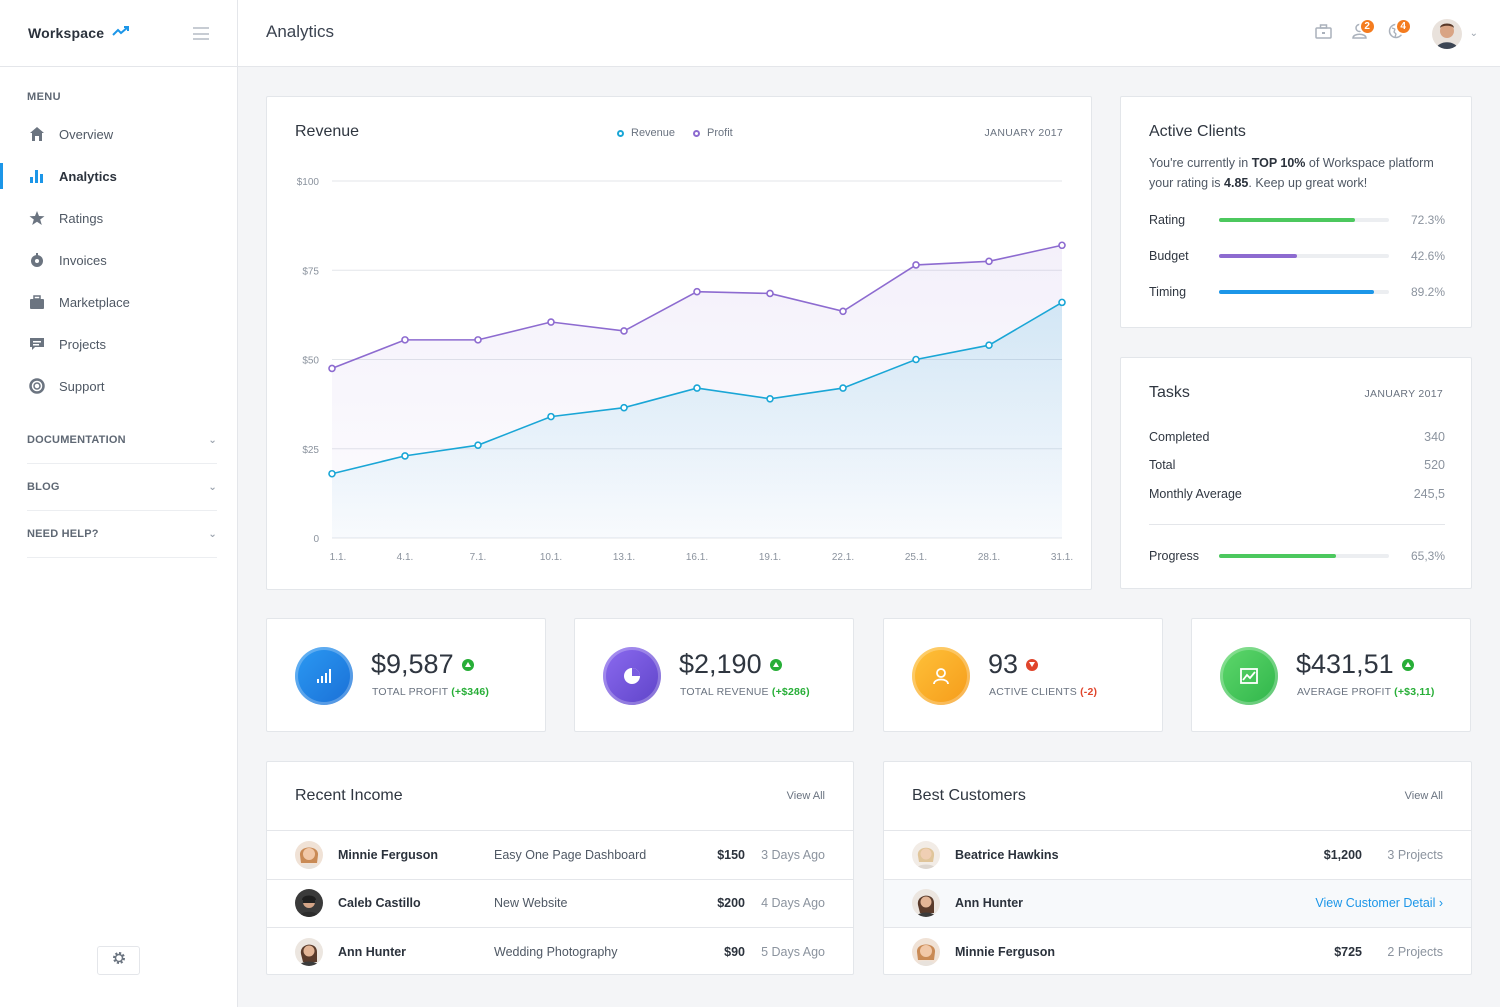 This screenshot has width=1500, height=1007. What do you see at coordinates (324, 676) in the screenshot?
I see `bar-chart-icon` at bounding box center [324, 676].